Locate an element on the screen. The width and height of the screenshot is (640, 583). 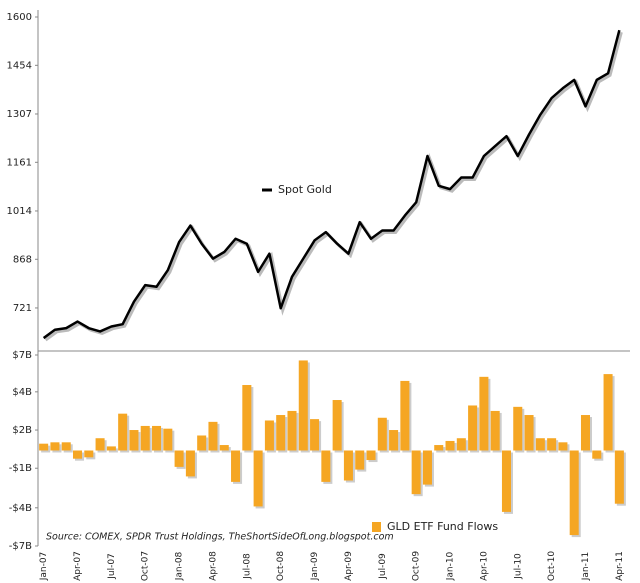
x-tick-label: Jul-09 is located at coordinates (383, 566).